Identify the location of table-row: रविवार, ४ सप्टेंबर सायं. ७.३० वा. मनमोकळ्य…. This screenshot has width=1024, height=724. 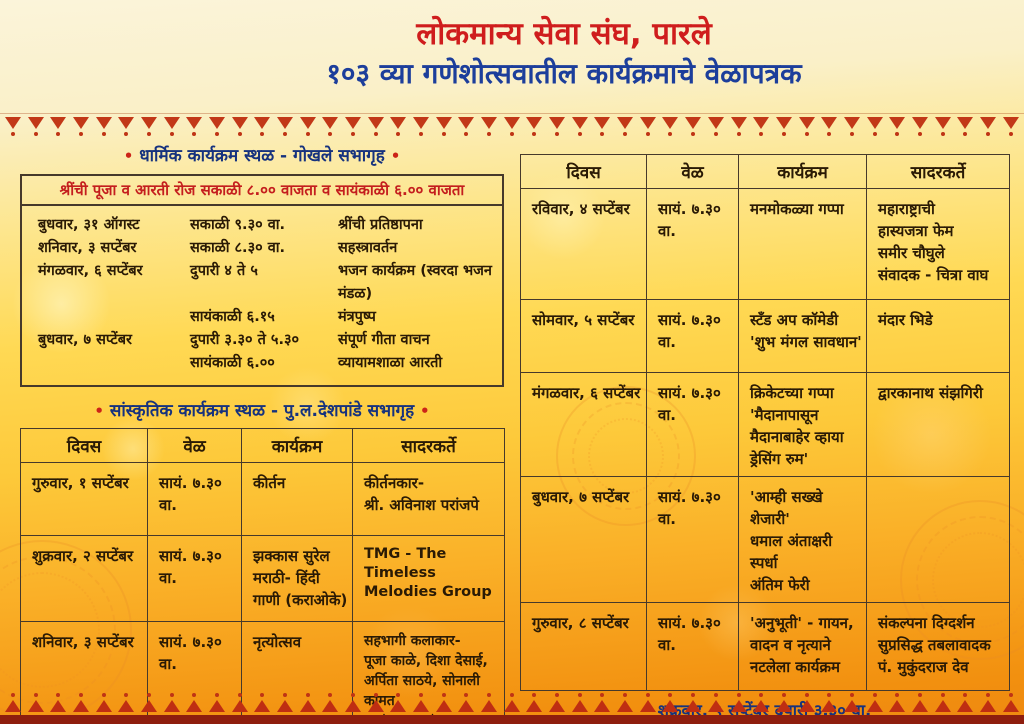
(765, 244).